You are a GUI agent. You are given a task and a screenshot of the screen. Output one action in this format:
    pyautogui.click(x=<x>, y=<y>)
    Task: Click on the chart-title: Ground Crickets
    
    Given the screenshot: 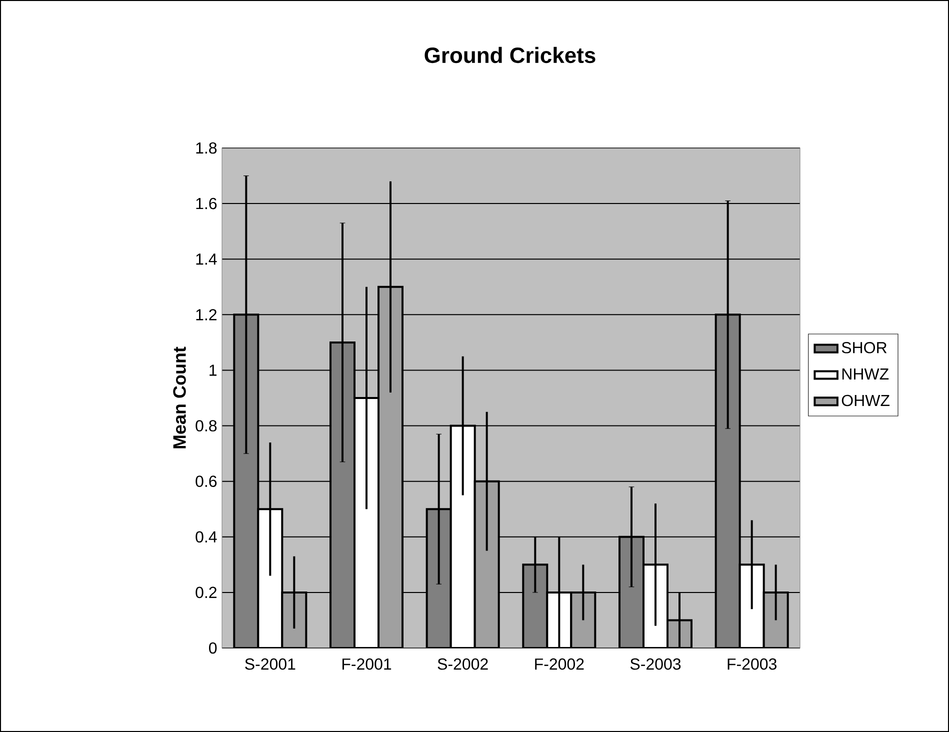 What is the action you would take?
    pyautogui.click(x=510, y=55)
    